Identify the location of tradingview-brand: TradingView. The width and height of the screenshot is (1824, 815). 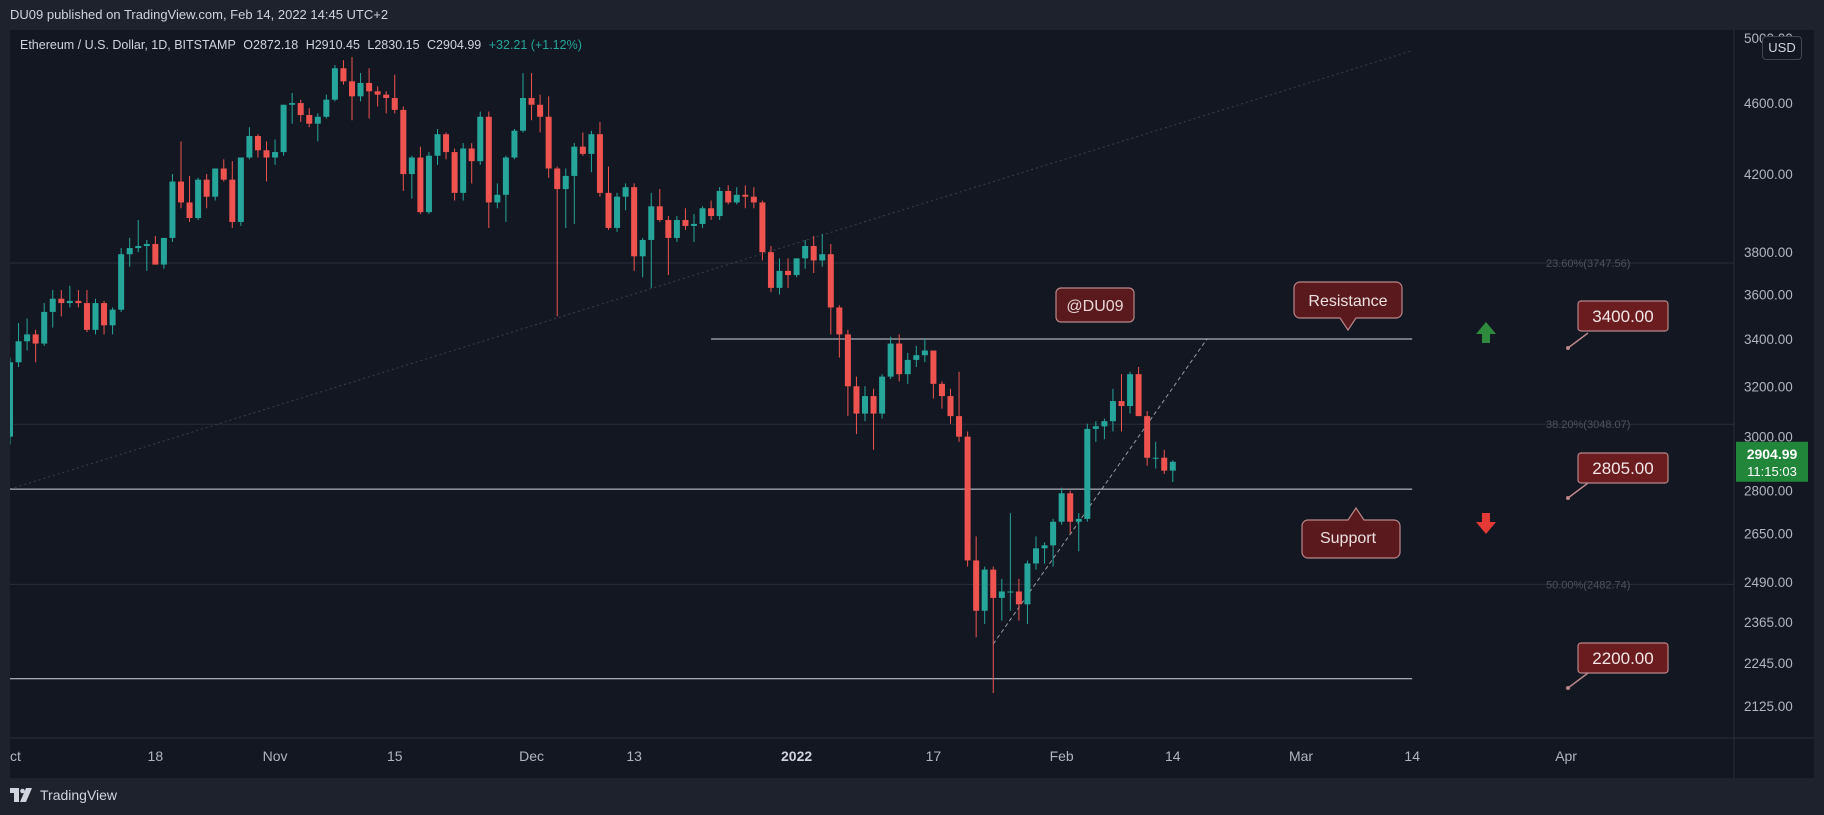
(63, 795).